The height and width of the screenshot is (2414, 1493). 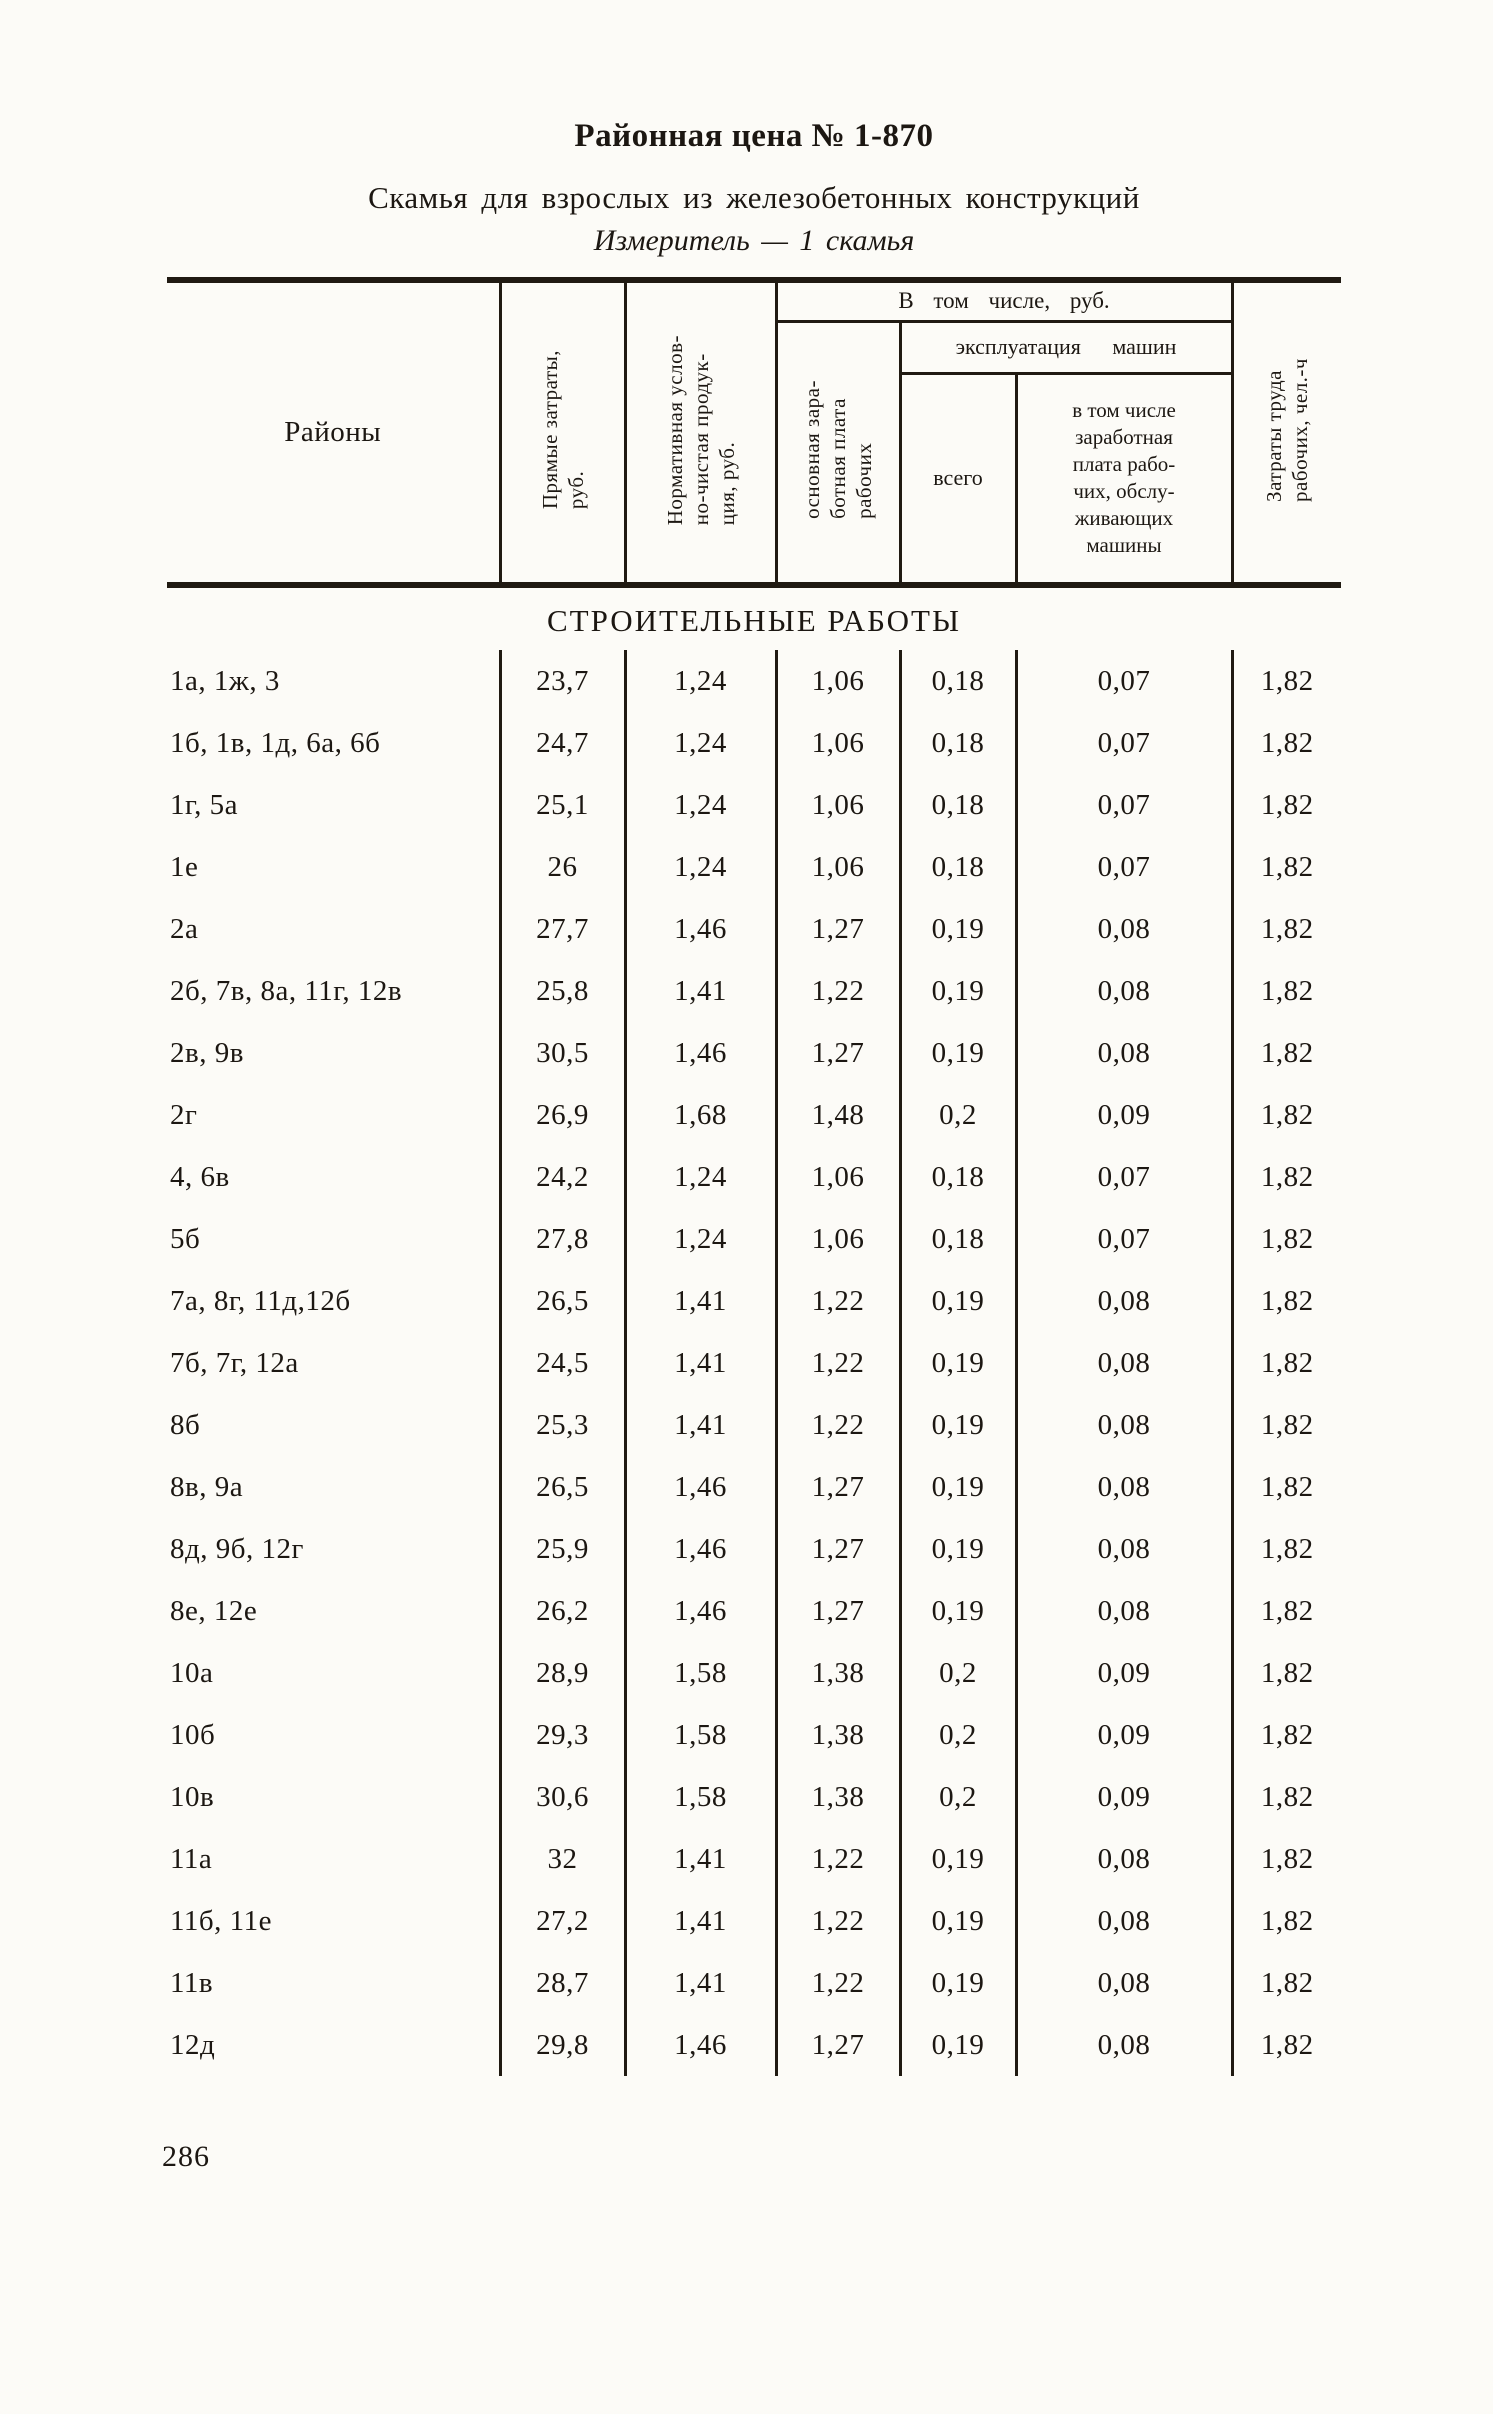 What do you see at coordinates (563, 929) in the screenshot?
I see `value-cell: 27,7` at bounding box center [563, 929].